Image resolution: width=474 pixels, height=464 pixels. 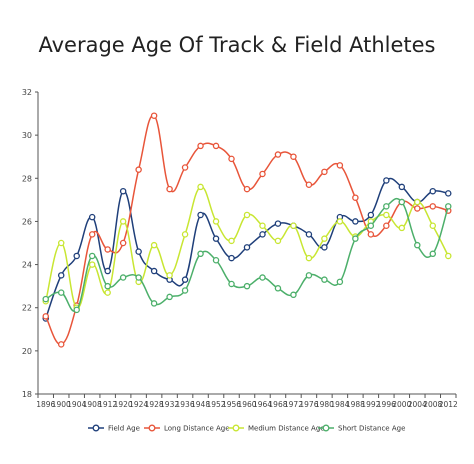 What do you see at coordinates (293, 404) in the screenshot?
I see `x-tick-label: 1972` at bounding box center [293, 404].